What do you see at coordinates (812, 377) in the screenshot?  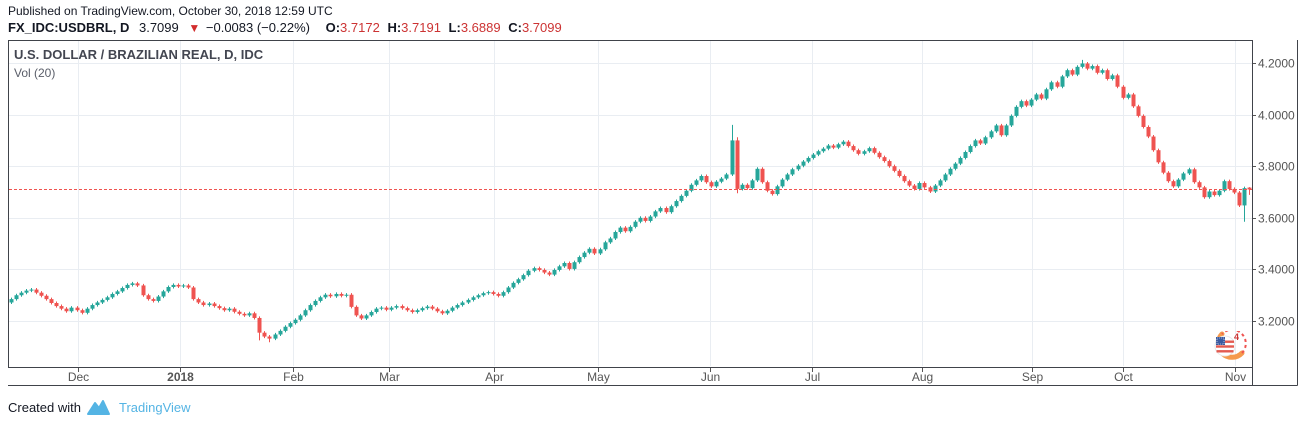 I see `month-label: Jul` at bounding box center [812, 377].